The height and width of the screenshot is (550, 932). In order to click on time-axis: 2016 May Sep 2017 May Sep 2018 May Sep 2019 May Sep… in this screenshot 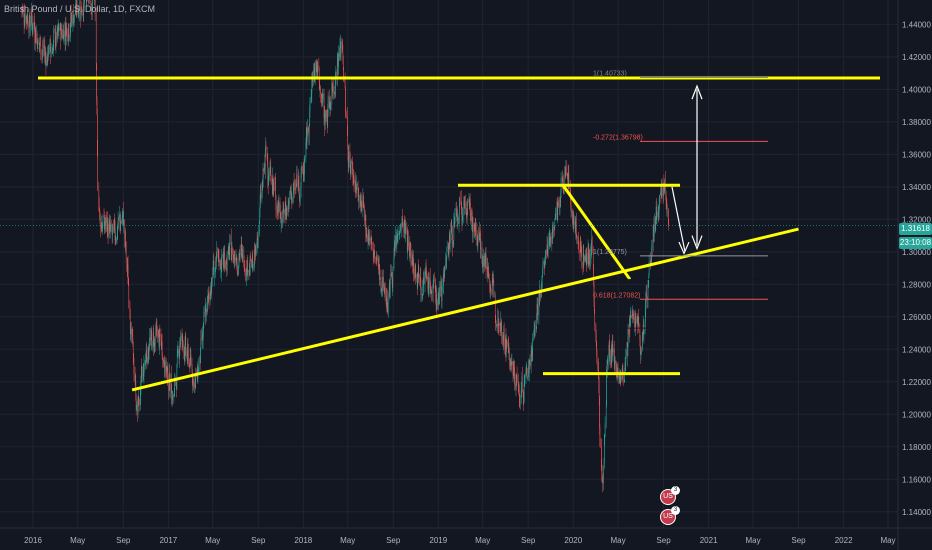, I will do `click(466, 536)`.